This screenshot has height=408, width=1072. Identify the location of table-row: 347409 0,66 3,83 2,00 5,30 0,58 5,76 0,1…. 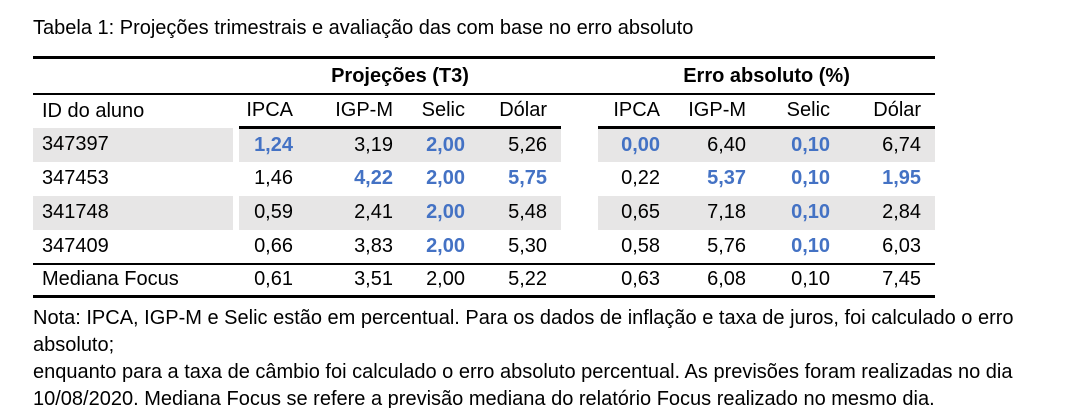
(484, 247).